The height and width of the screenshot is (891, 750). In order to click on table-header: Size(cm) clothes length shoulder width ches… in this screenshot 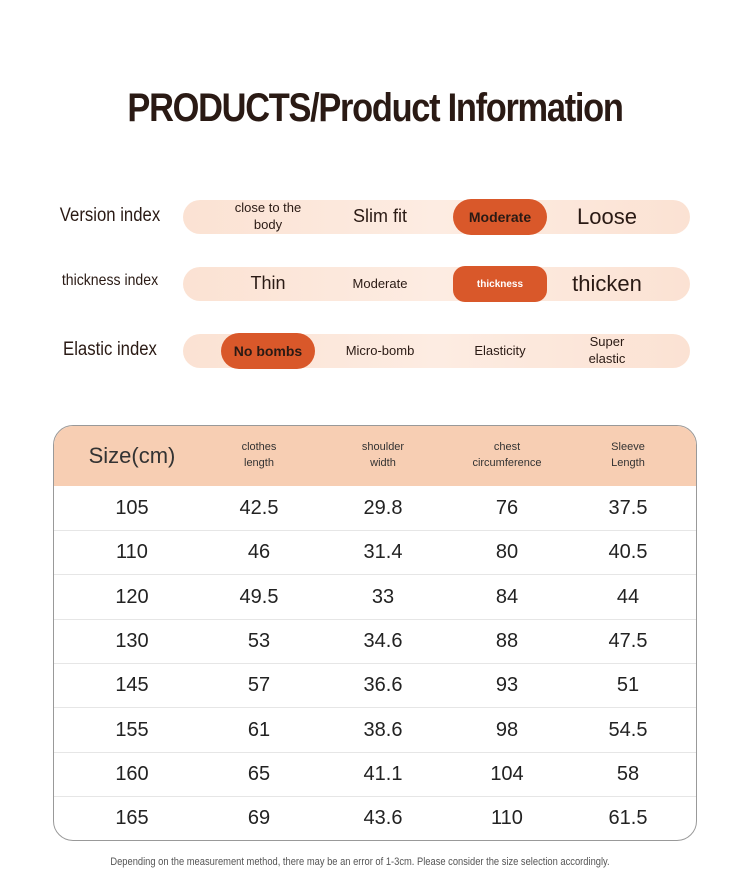, I will do `click(375, 456)`.